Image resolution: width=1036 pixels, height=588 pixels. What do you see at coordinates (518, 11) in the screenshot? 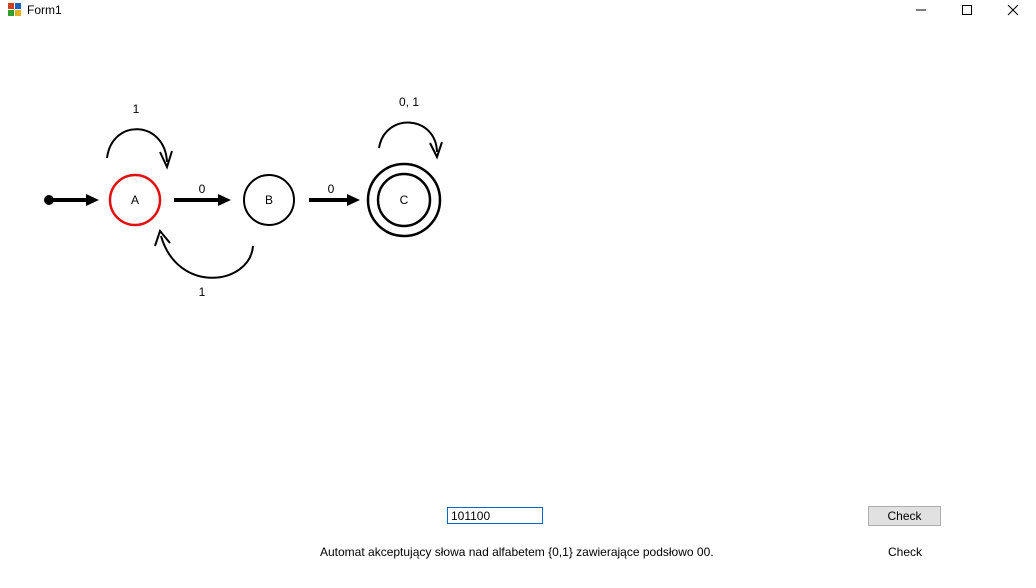
I see `title-bar: Form1` at bounding box center [518, 11].